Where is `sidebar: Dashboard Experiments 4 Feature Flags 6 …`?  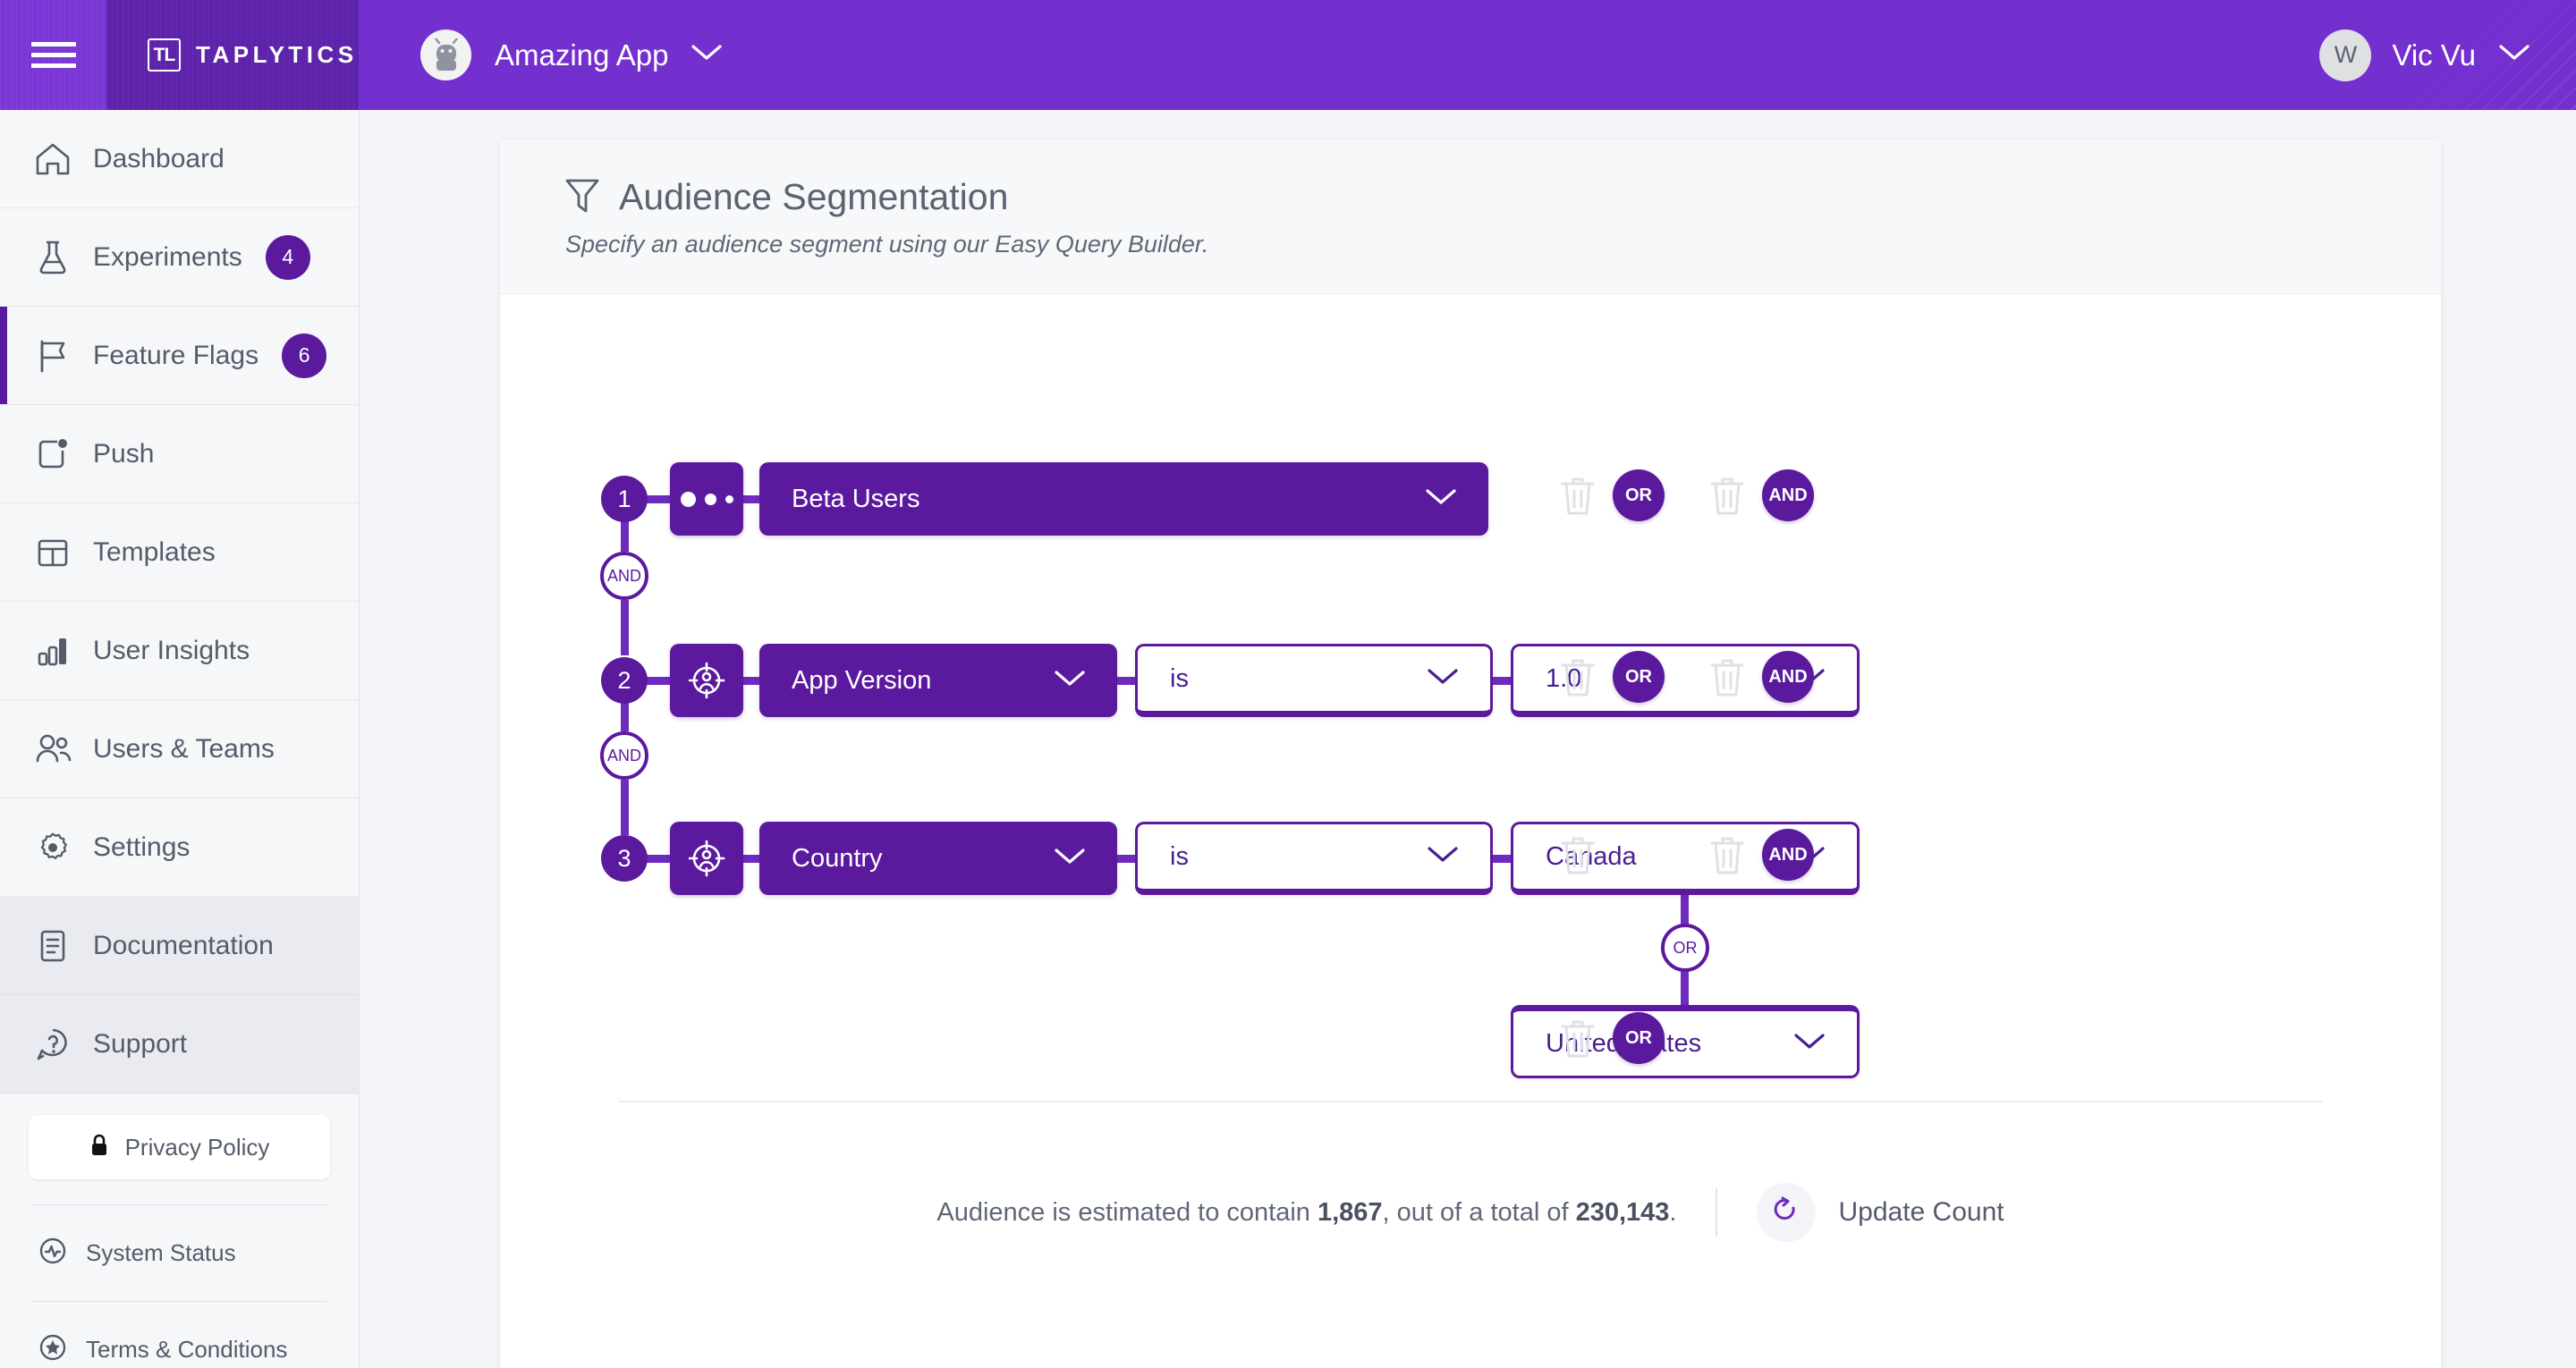 sidebar: Dashboard Experiments 4 Feature Flags 6 … is located at coordinates (180, 739).